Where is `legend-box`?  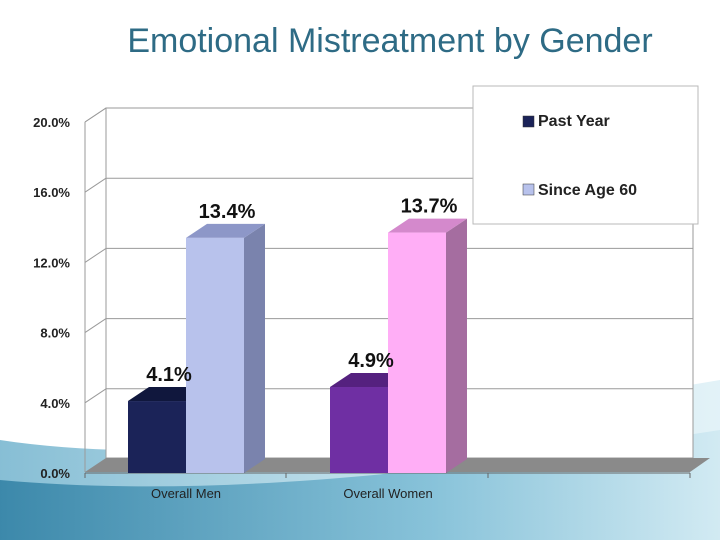 legend-box is located at coordinates (585, 155).